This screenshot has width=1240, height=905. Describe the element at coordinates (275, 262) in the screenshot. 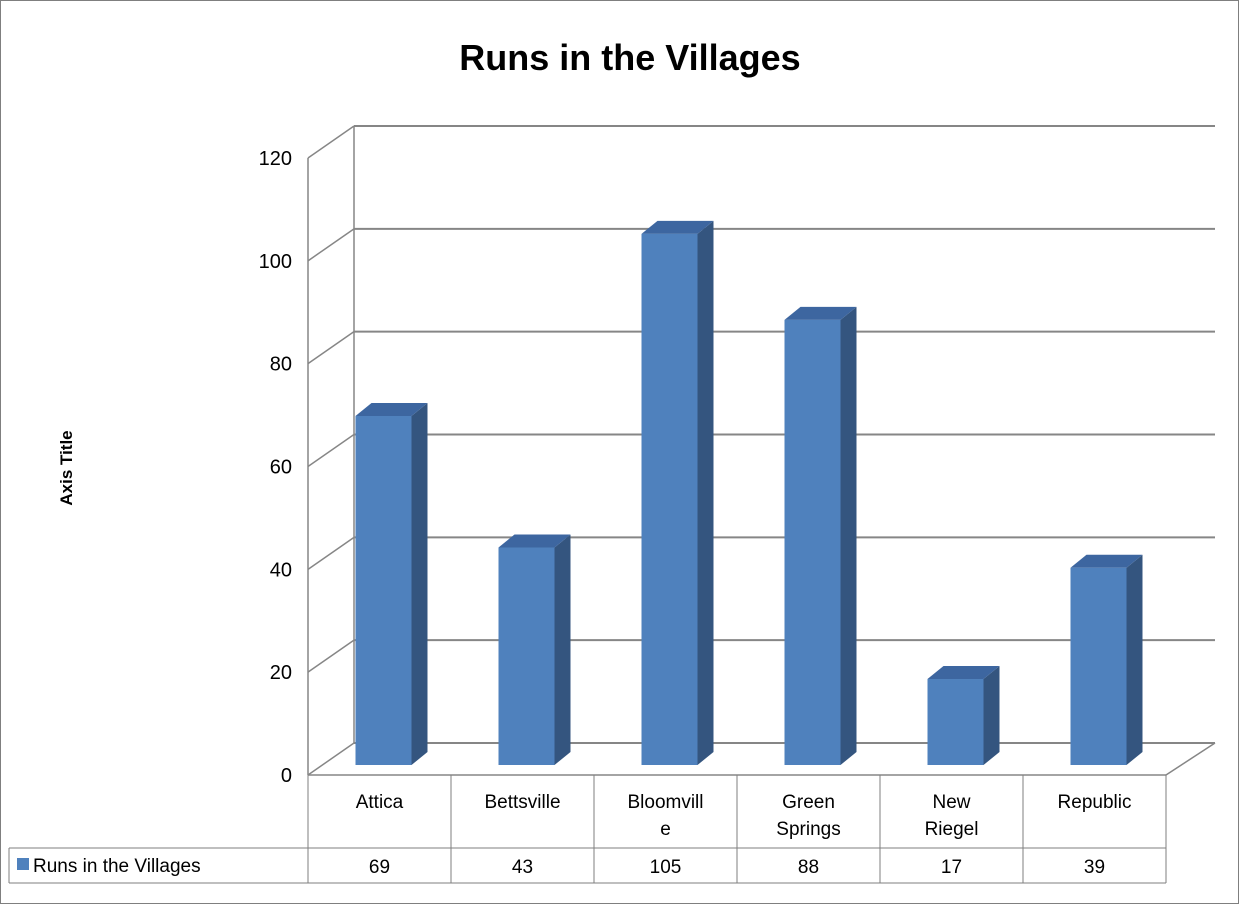

I see `y-tick-label: 100` at that location.